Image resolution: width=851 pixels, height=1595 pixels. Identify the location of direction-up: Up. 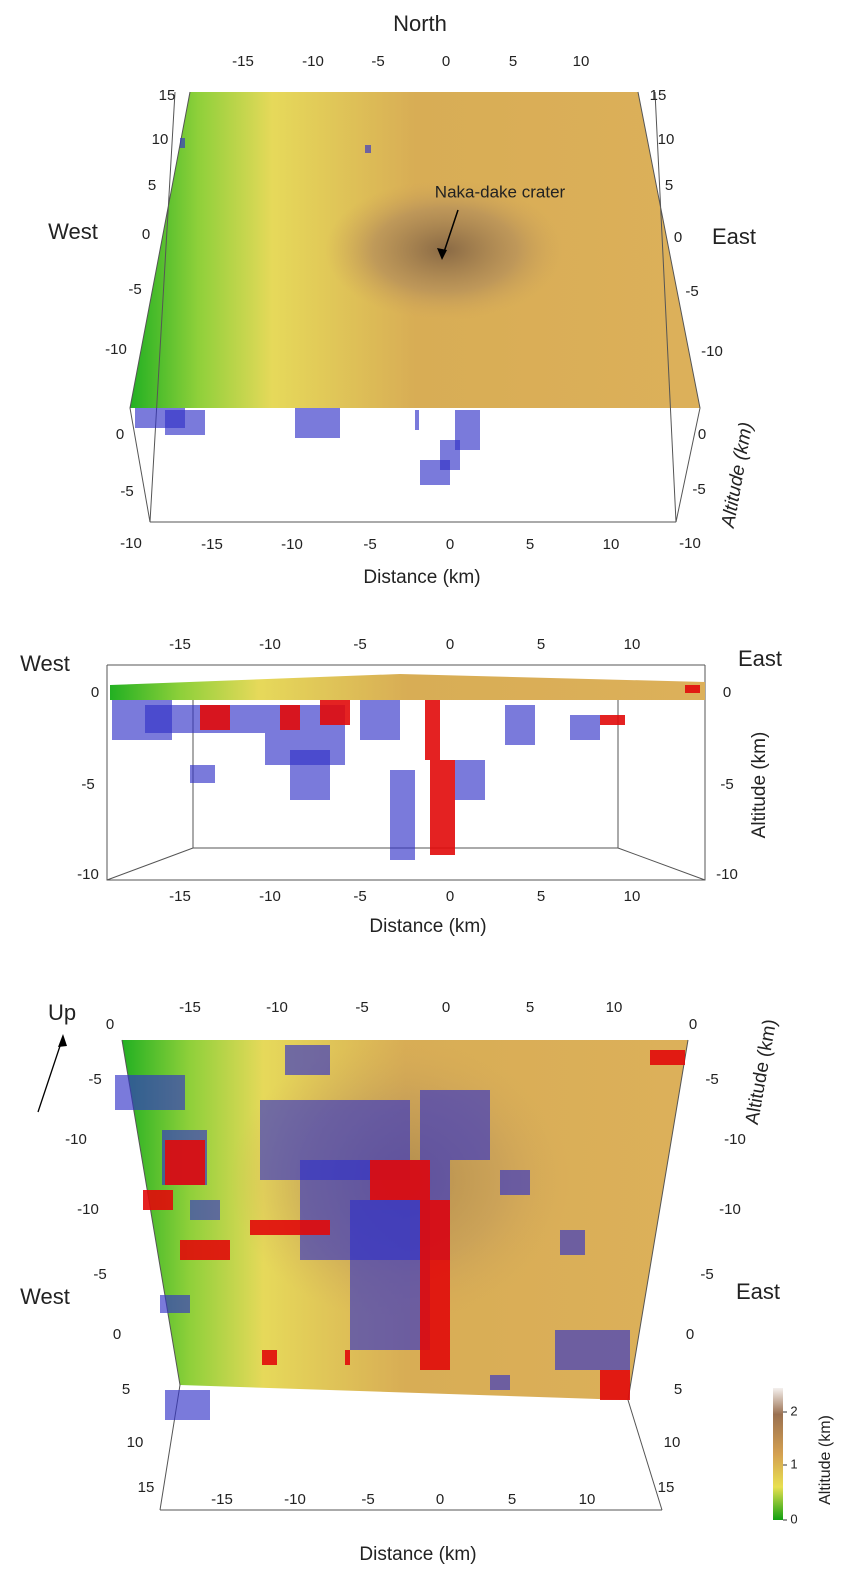
(62, 1012).